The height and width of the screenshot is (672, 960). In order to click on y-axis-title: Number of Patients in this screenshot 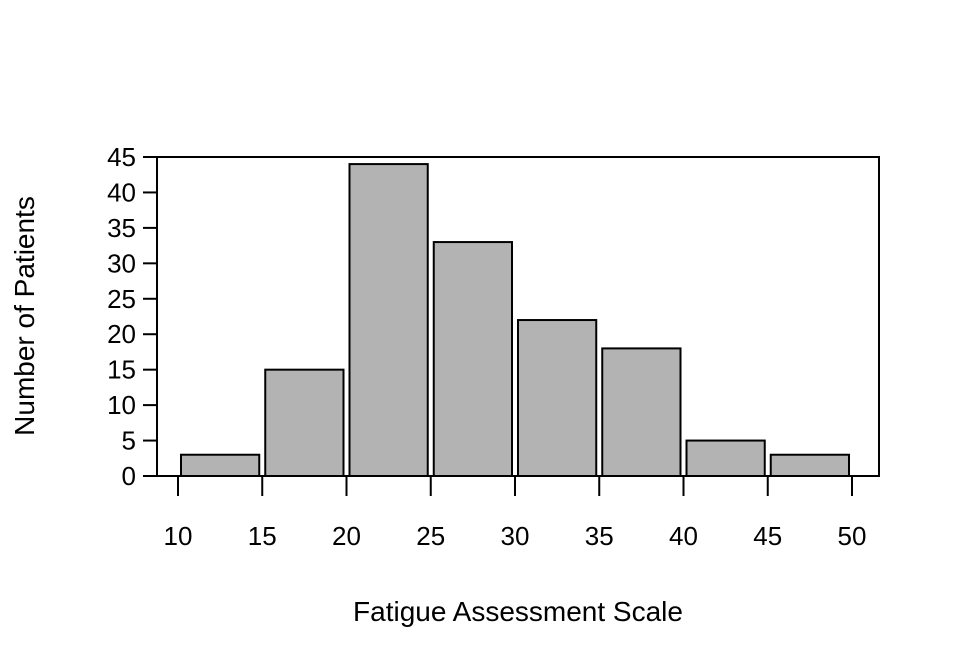, I will do `click(24, 316)`.